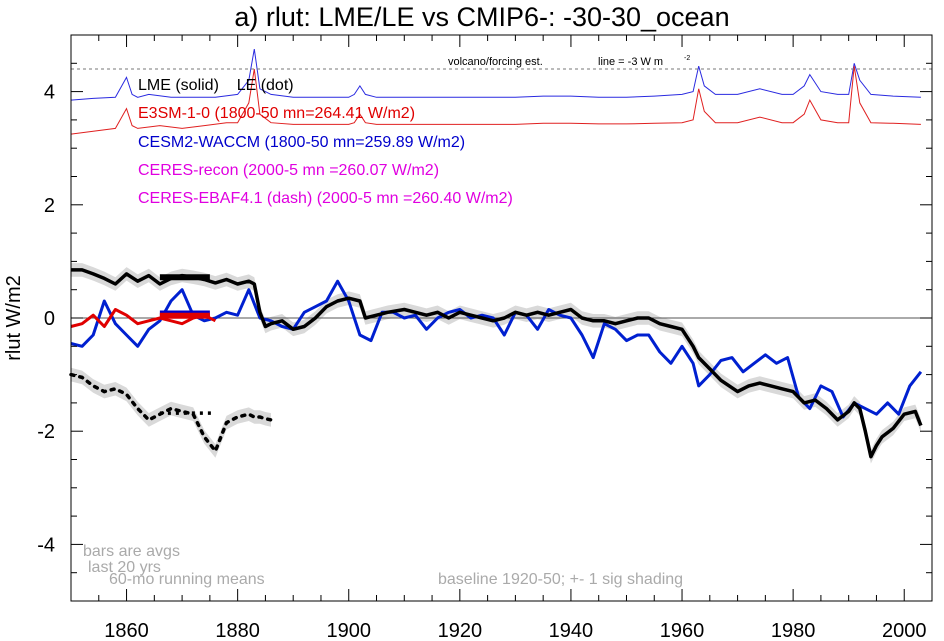 The image size is (944, 641). Describe the element at coordinates (49, 319) in the screenshot. I see `y-tick-label: 0` at that location.